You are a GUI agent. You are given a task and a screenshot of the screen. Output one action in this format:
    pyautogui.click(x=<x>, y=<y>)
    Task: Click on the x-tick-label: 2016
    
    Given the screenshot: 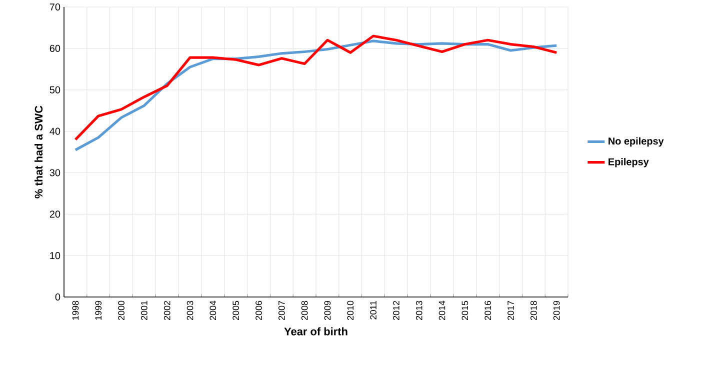 What is the action you would take?
    pyautogui.click(x=488, y=310)
    